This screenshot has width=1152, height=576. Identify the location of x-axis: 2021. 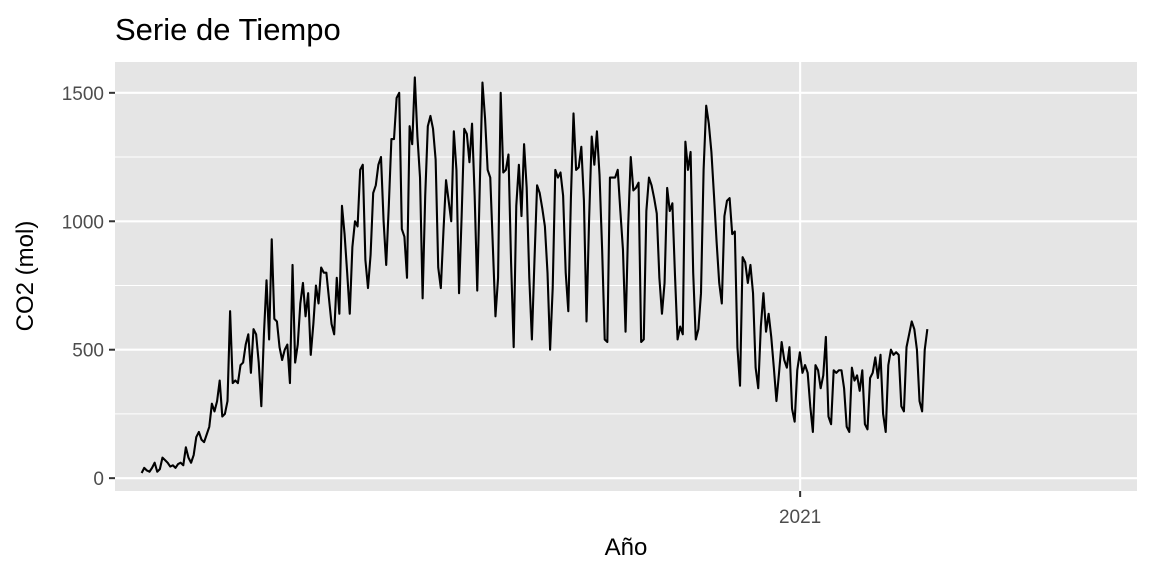
(800, 509).